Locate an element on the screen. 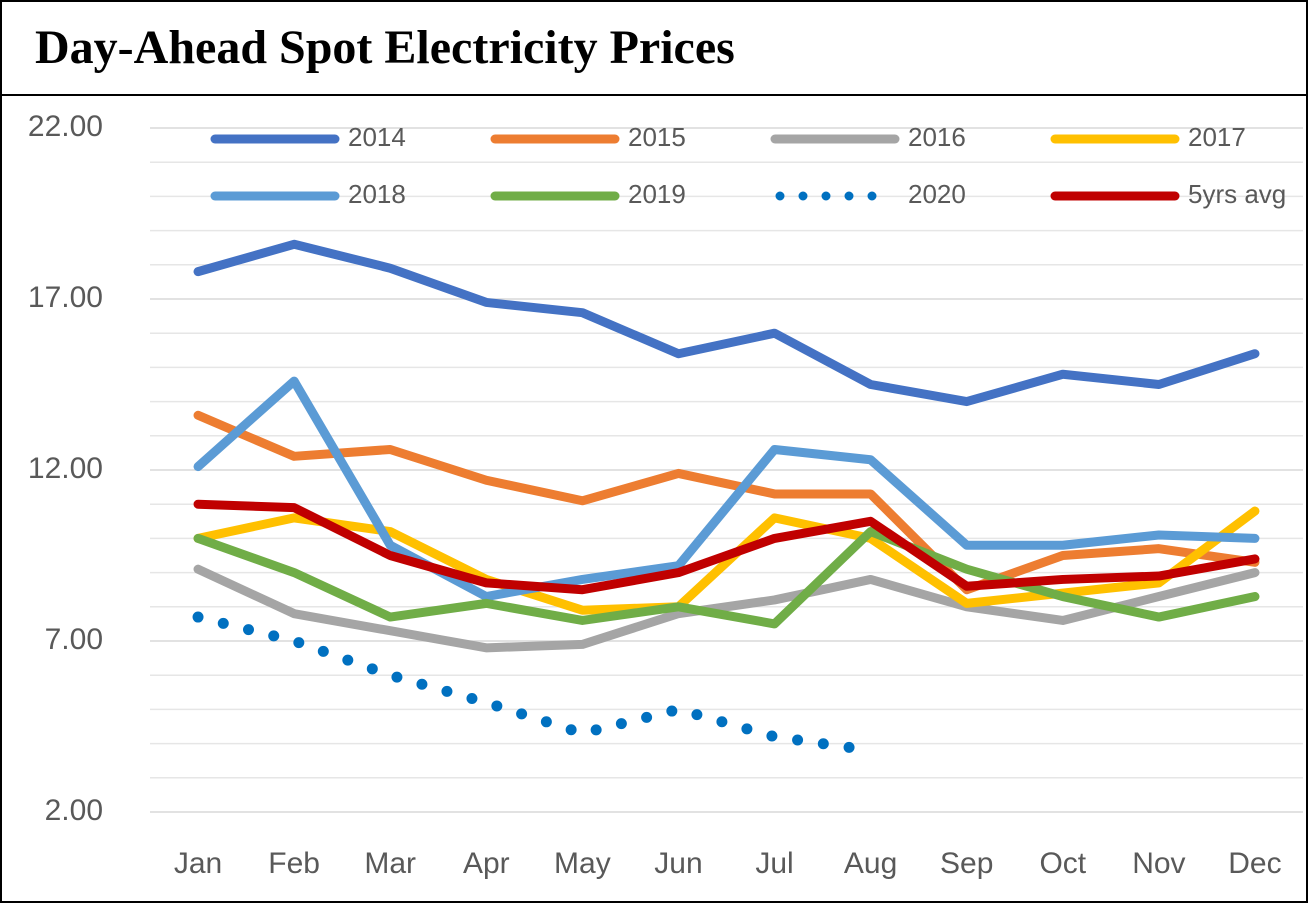 Image resolution: width=1308 pixels, height=903 pixels. y-tick-label: 7.00 is located at coordinates (74, 639).